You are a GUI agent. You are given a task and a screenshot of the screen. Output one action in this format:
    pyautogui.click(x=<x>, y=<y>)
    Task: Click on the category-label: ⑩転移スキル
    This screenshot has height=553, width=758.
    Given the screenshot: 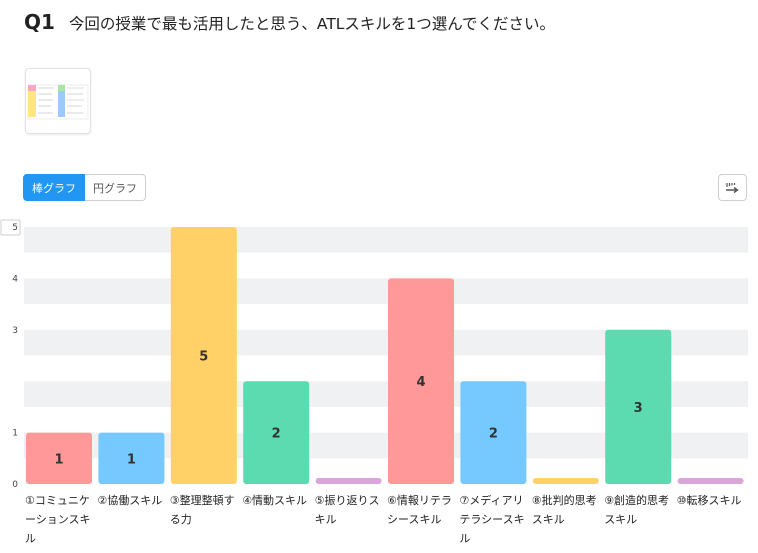 What is the action you would take?
    pyautogui.click(x=709, y=500)
    